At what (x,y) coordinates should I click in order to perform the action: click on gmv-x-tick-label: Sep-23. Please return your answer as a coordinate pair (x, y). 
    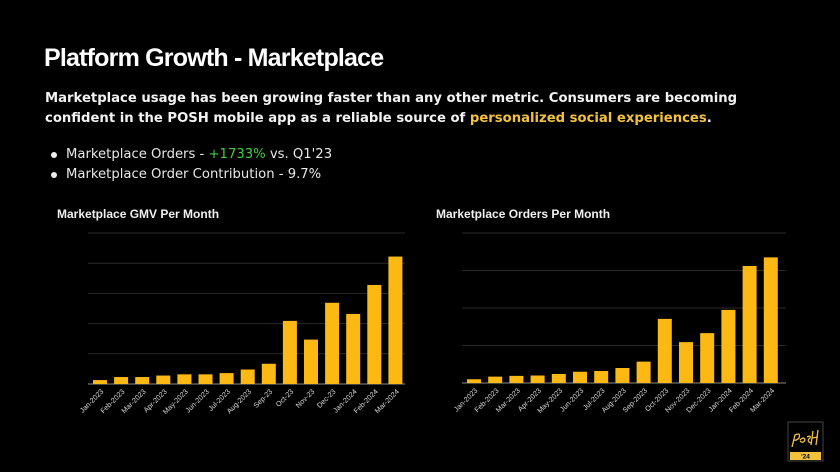
    Looking at the image, I should click on (262, 398).